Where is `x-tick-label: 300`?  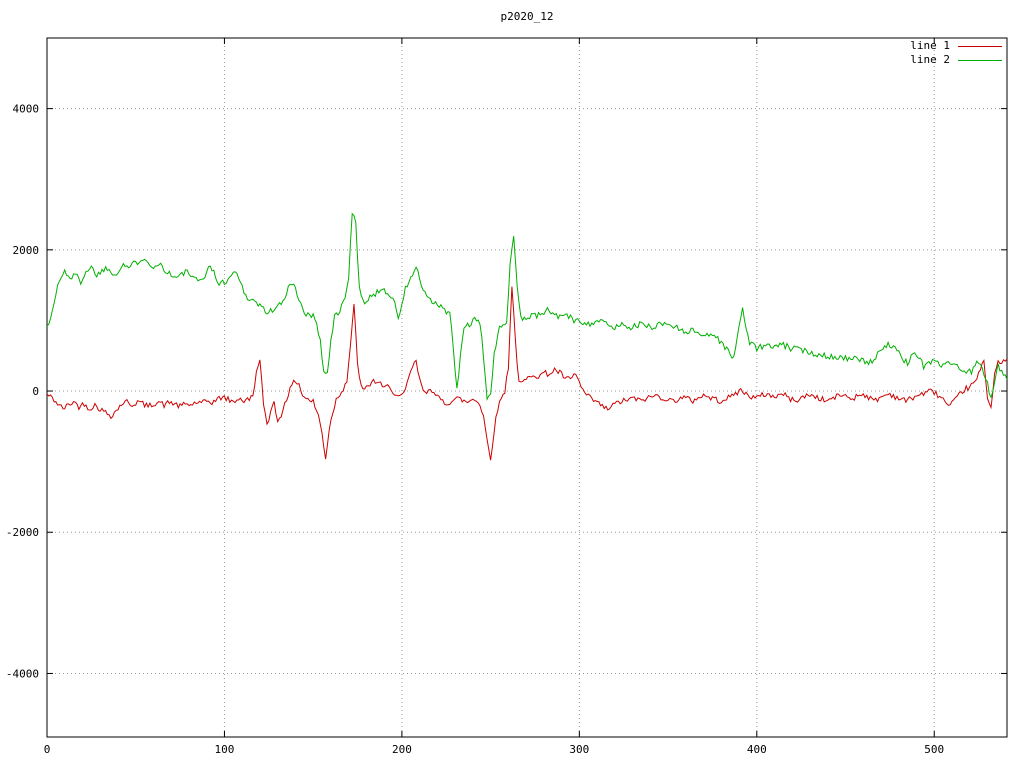 x-tick-label: 300 is located at coordinates (579, 749).